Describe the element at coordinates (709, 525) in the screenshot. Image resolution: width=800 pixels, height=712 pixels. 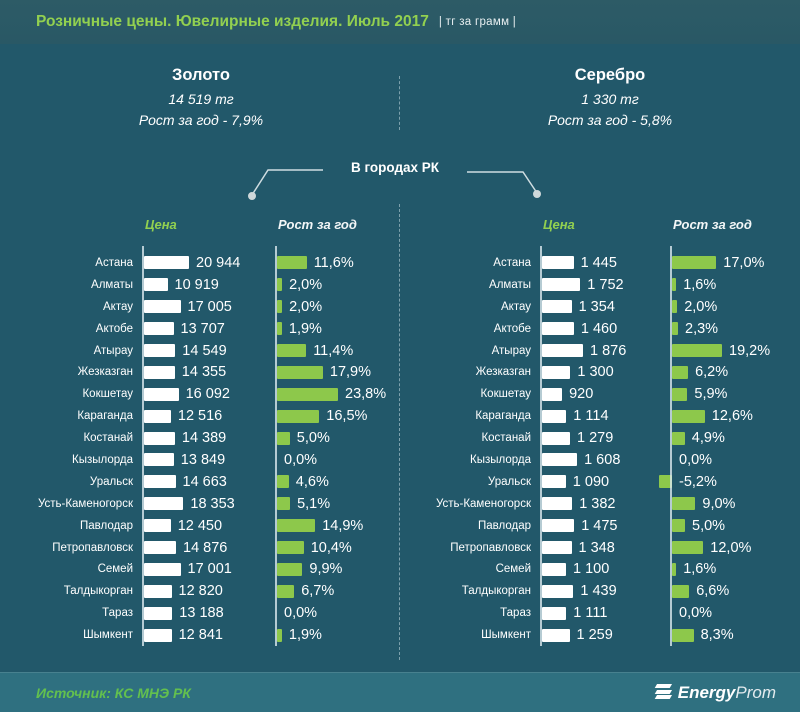
I see `growth-value: 5,0%` at that location.